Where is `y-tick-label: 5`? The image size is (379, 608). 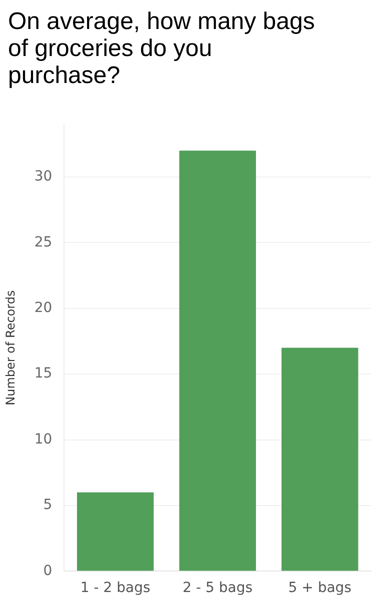 y-tick-label: 5 is located at coordinates (47, 505).